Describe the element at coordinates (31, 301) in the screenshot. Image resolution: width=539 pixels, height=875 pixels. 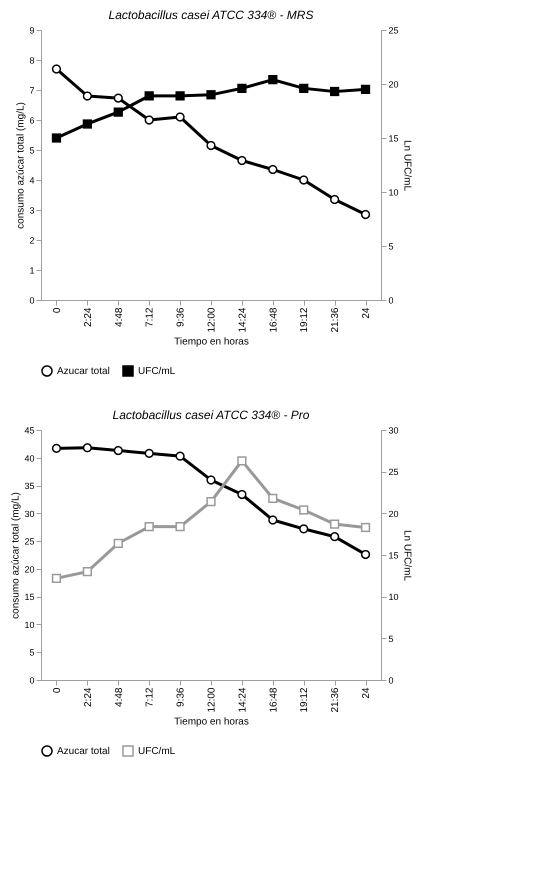
I see `y-tick-label: 0` at that location.